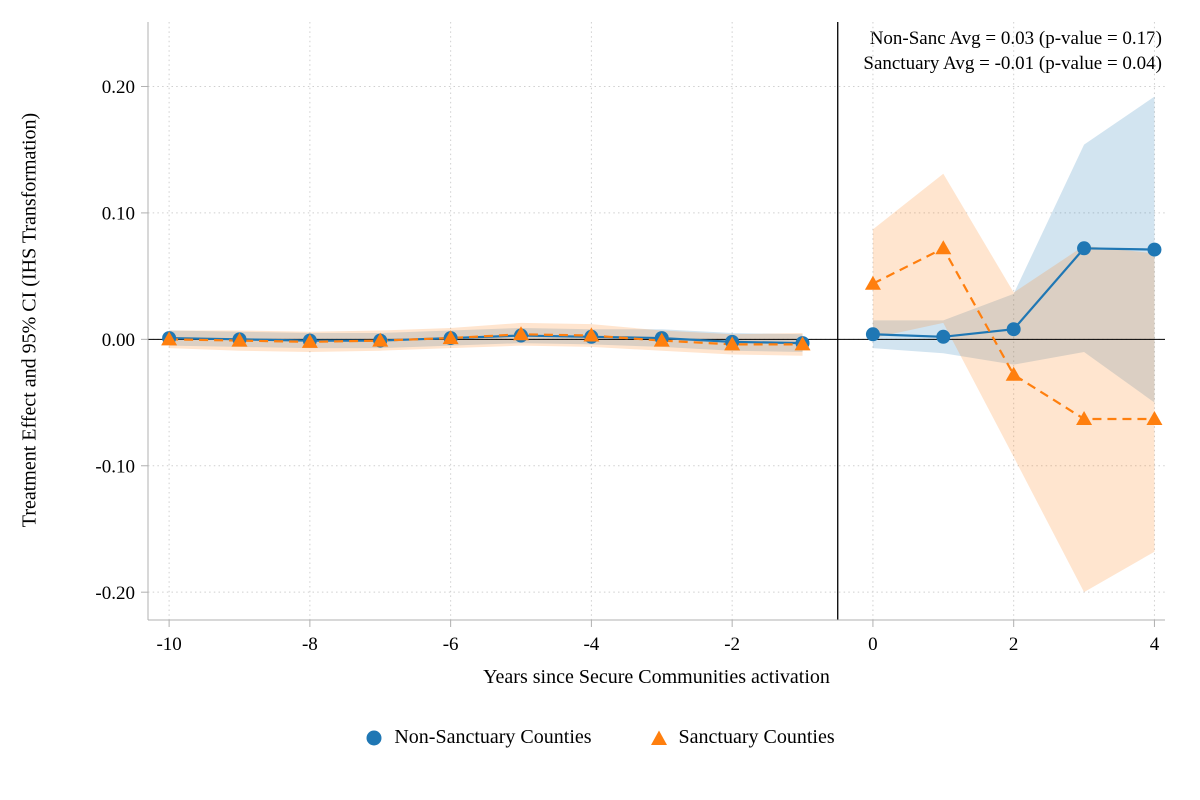  I want to click on svg-text: -0.20, so click(115, 593).